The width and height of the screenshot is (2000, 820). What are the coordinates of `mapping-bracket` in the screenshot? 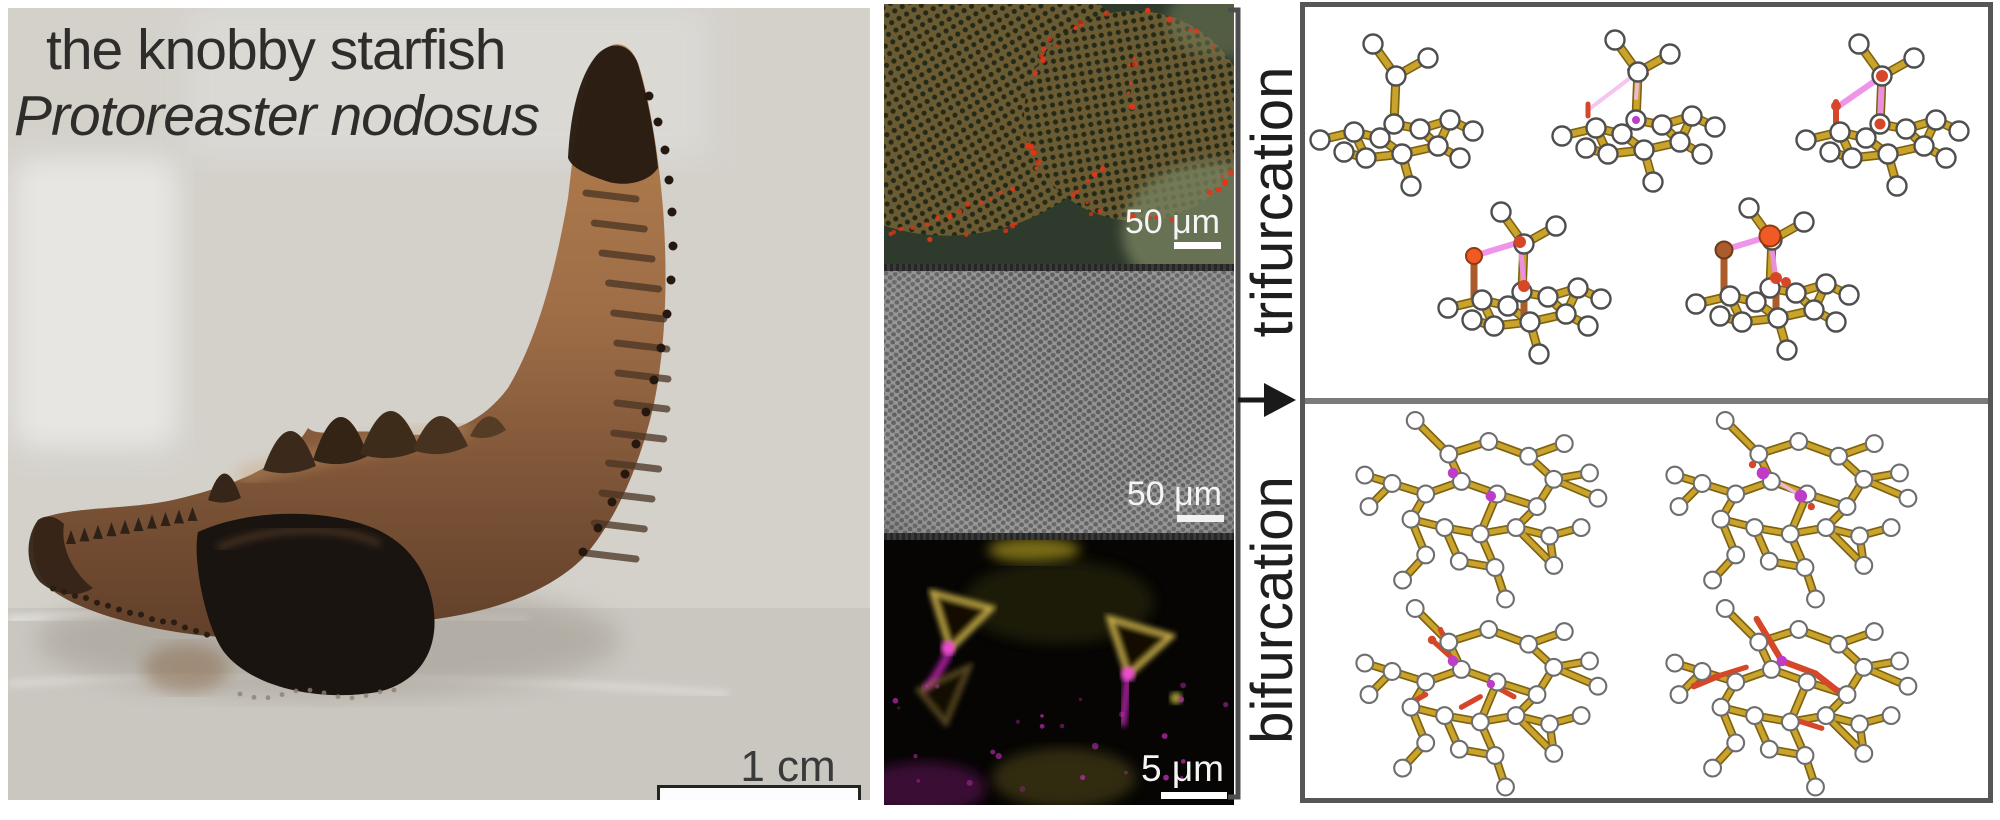 It's located at (1262, 403).